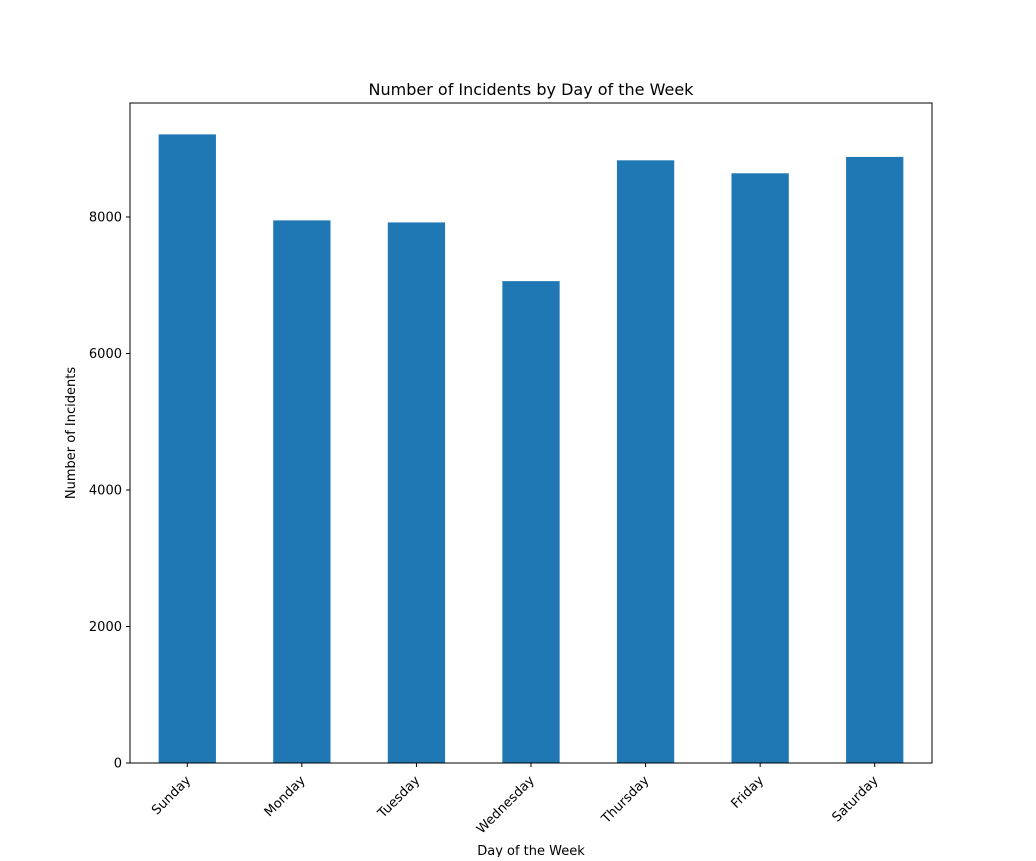 The image size is (1036, 861). Describe the element at coordinates (285, 796) in the screenshot. I see `x-tick-label-monday: Monday` at that location.